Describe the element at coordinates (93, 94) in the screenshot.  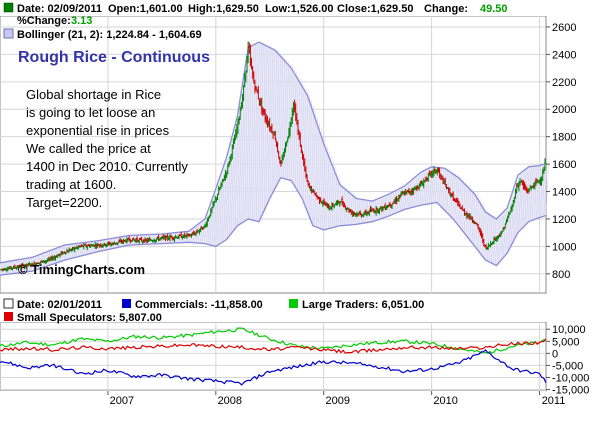
I see `annotation-line: Global shortage in Rice` at that location.